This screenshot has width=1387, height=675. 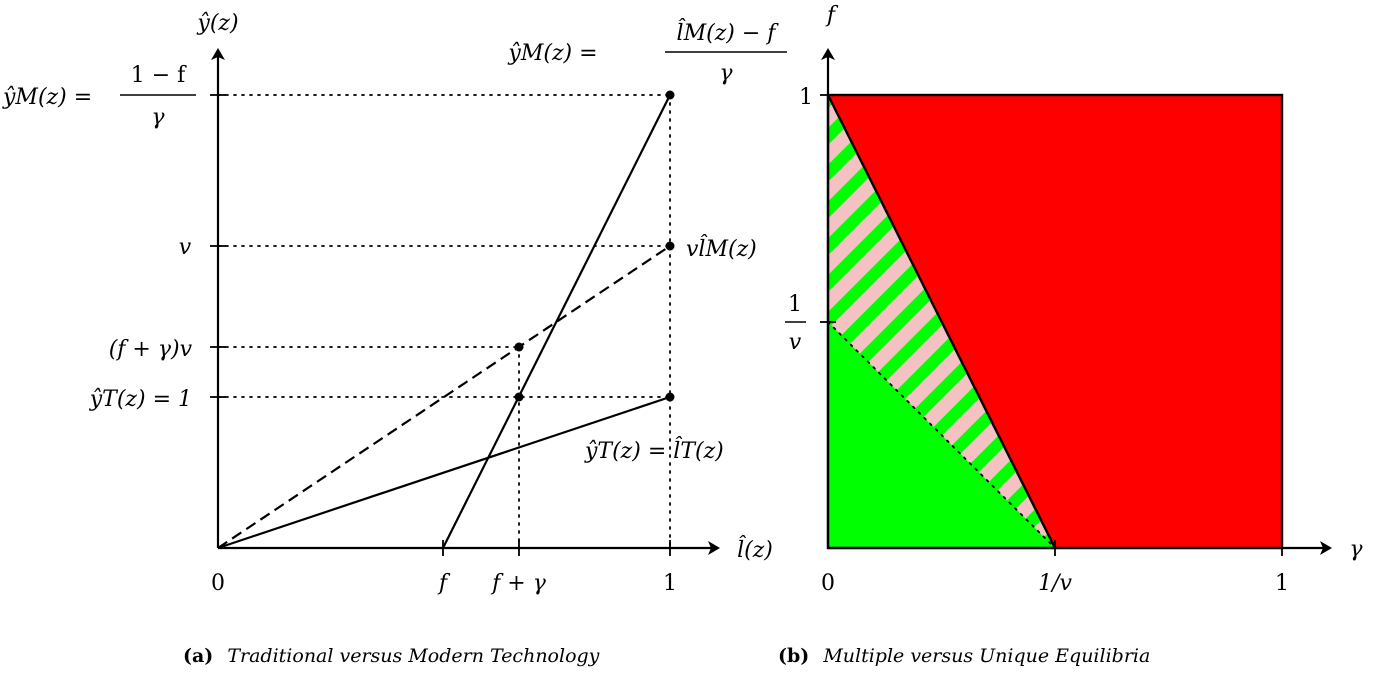 I want to click on traditional-output-line, so click(x=444, y=472).